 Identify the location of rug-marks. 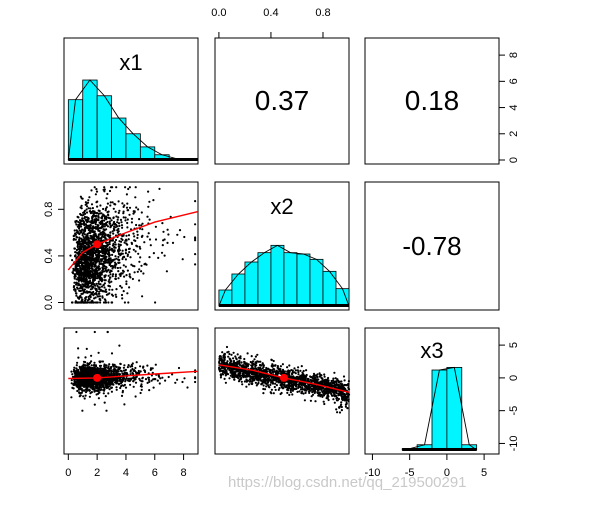
(439, 449).